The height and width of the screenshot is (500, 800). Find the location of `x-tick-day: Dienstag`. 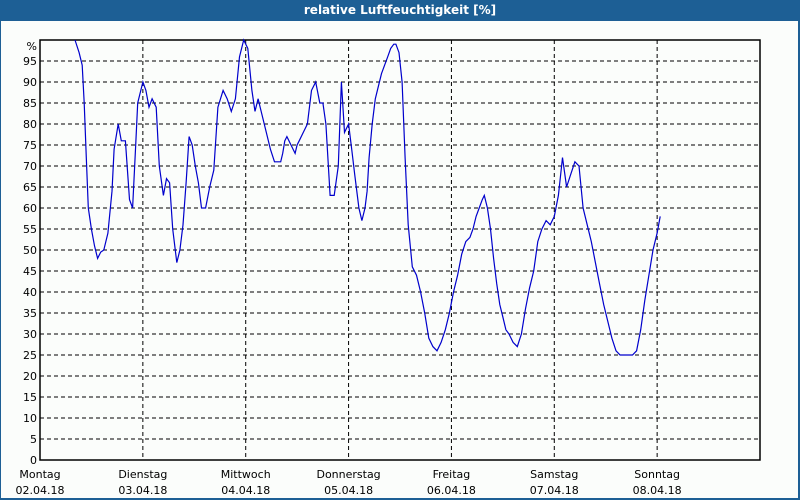

x-tick-day: Dienstag is located at coordinates (142, 474).